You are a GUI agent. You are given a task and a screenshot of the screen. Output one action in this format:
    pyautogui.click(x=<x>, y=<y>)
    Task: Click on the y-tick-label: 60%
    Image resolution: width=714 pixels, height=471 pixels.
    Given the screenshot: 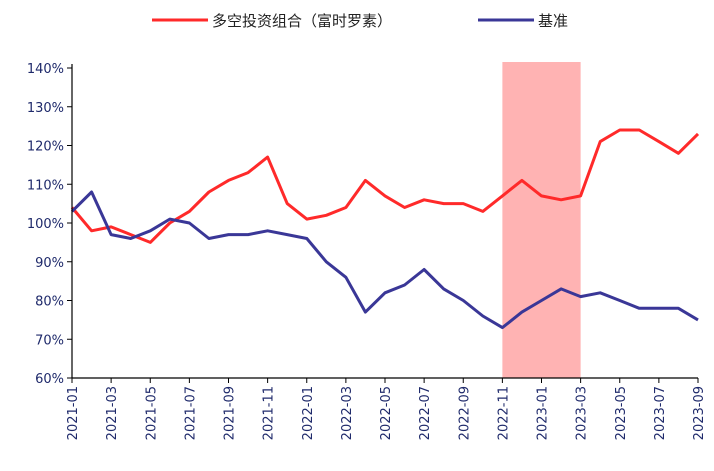 What is the action you would take?
    pyautogui.click(x=49, y=379)
    